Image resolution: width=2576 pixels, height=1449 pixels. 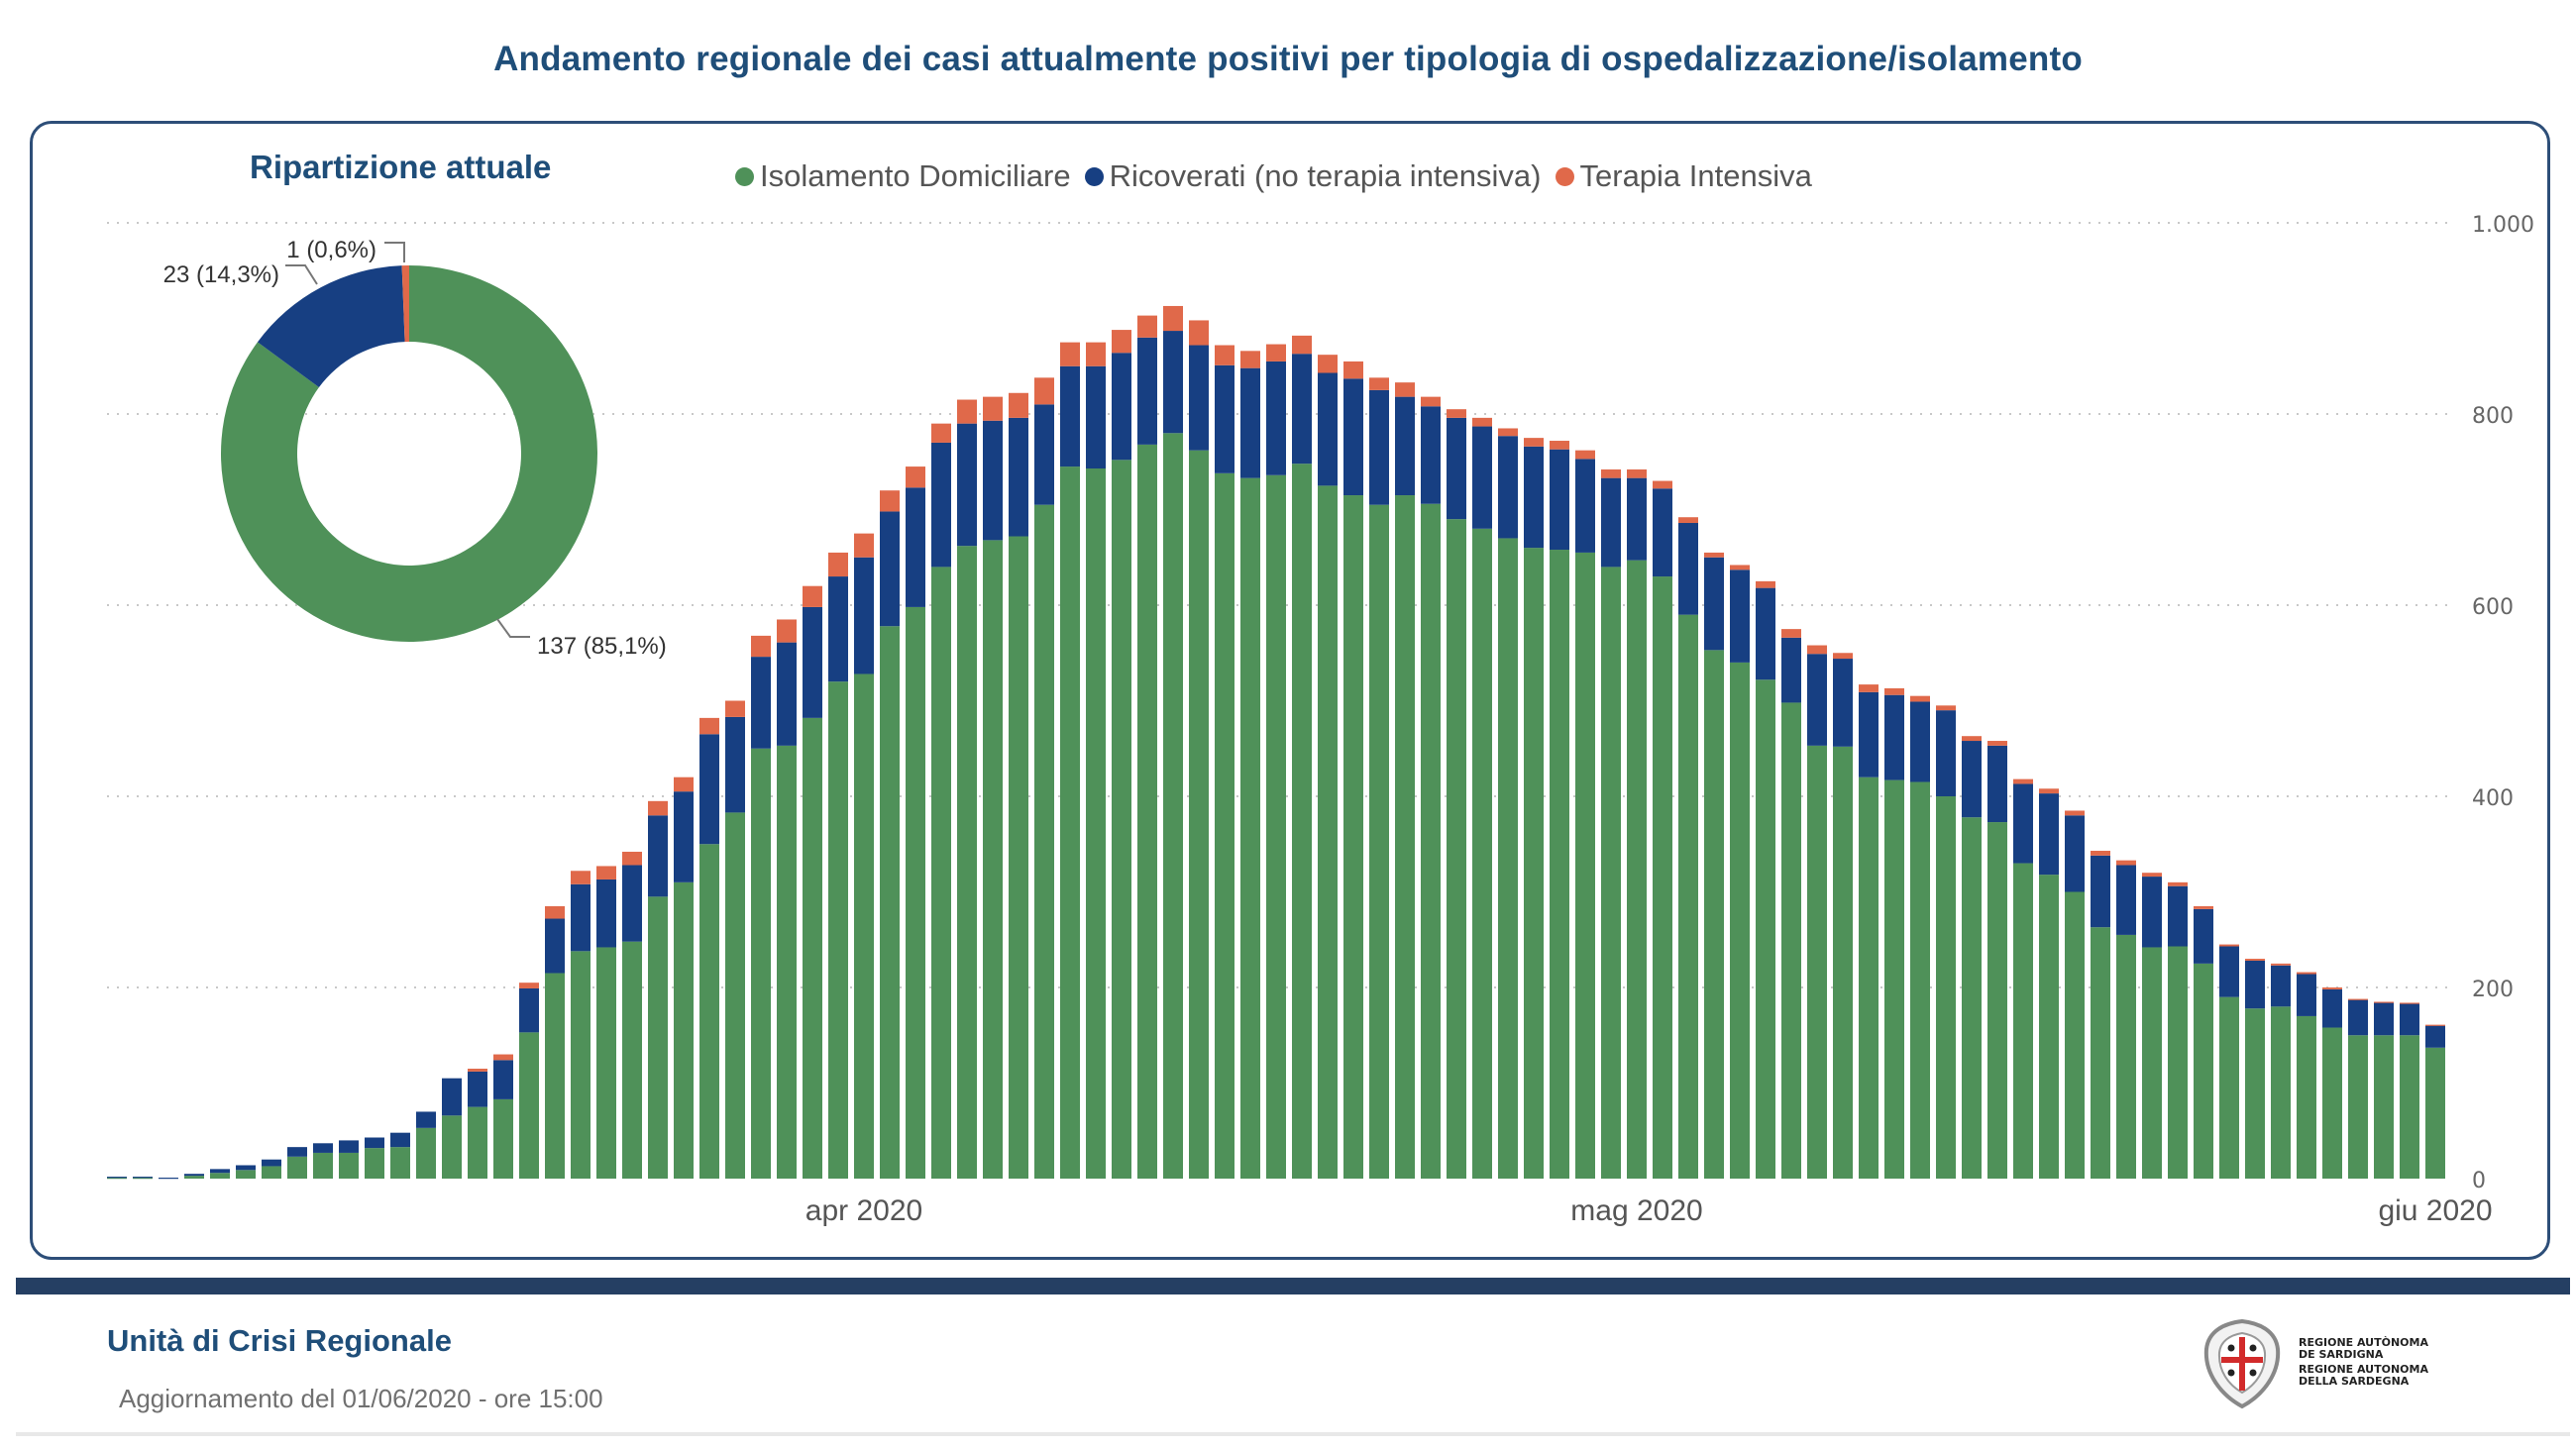 What do you see at coordinates (2493, 416) in the screenshot?
I see `y-tick-label: 800` at bounding box center [2493, 416].